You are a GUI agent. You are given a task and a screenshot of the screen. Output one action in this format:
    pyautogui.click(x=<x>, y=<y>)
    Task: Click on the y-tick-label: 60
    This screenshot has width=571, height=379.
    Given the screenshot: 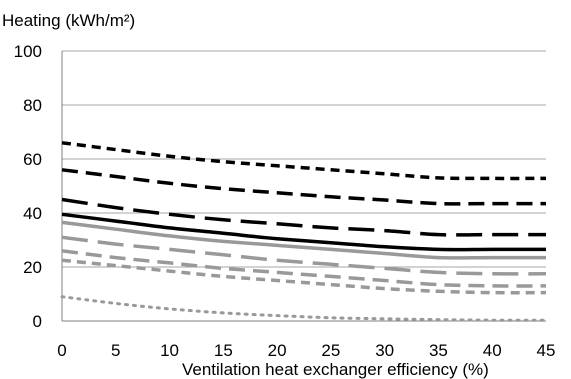 What is the action you would take?
    pyautogui.click(x=32, y=159)
    